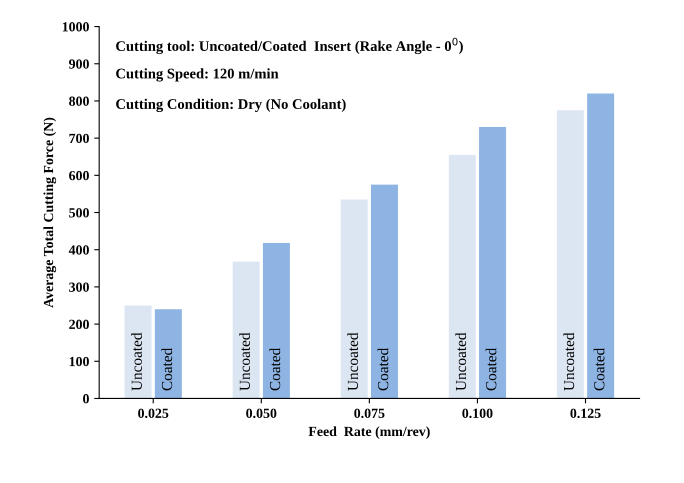 This screenshot has width=684, height=483. Describe the element at coordinates (75, 27) in the screenshot. I see `y-tick-label: 1000` at that location.